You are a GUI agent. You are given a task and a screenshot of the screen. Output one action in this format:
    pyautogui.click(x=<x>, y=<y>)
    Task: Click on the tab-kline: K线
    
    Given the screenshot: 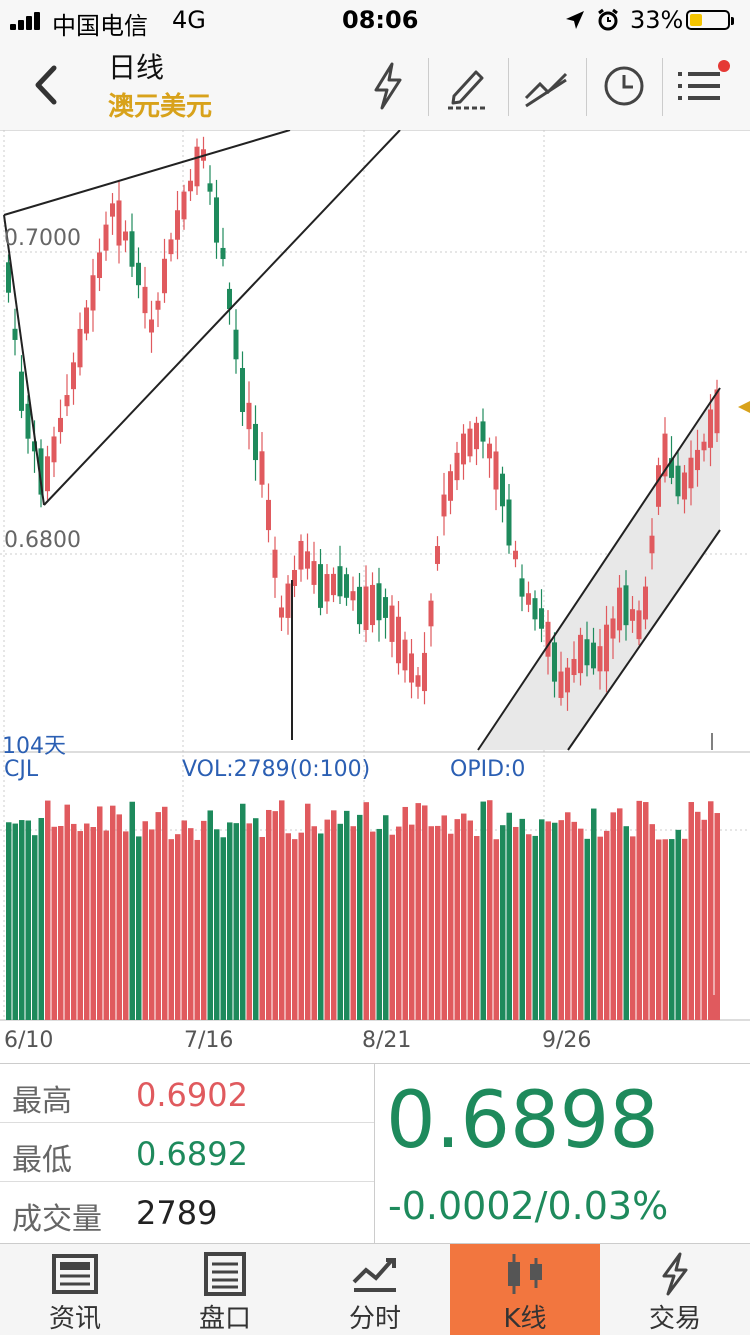 What is the action you would take?
    pyautogui.click(x=525, y=1289)
    